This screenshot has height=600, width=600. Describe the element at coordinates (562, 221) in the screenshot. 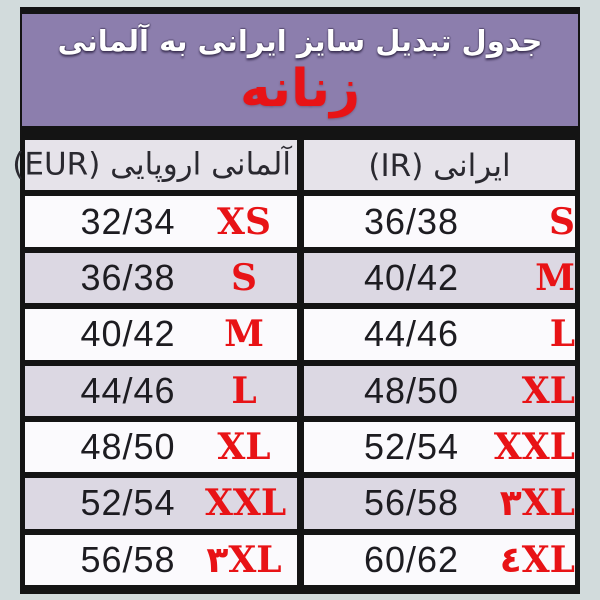

I see `ir-size-letter: S` at that location.